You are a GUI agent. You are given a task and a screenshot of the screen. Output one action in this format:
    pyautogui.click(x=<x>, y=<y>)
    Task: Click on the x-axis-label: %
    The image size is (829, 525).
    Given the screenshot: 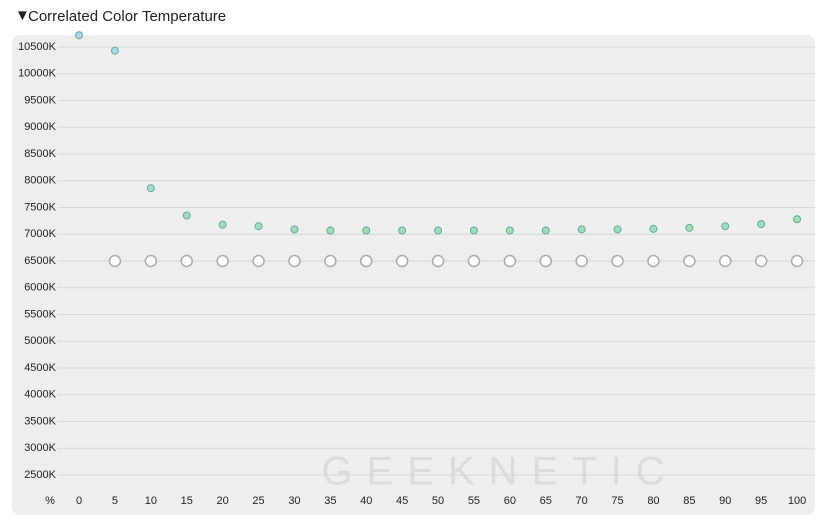 What is the action you would take?
    pyautogui.click(x=50, y=501)
    